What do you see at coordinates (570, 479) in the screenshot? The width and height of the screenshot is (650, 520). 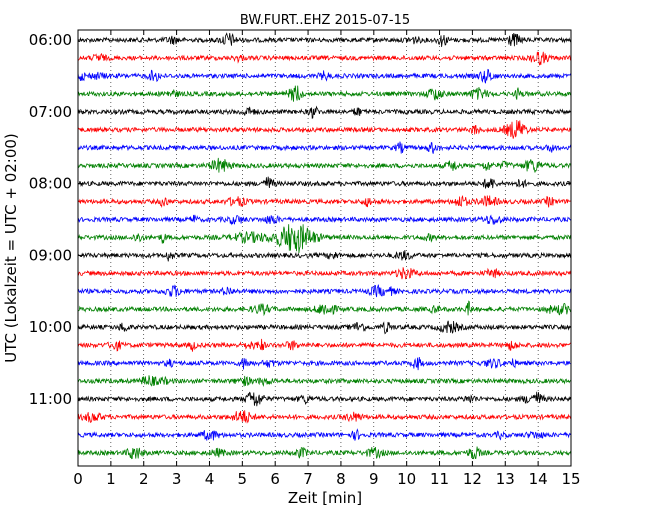 I see `x-tick-label: 15` at bounding box center [570, 479].